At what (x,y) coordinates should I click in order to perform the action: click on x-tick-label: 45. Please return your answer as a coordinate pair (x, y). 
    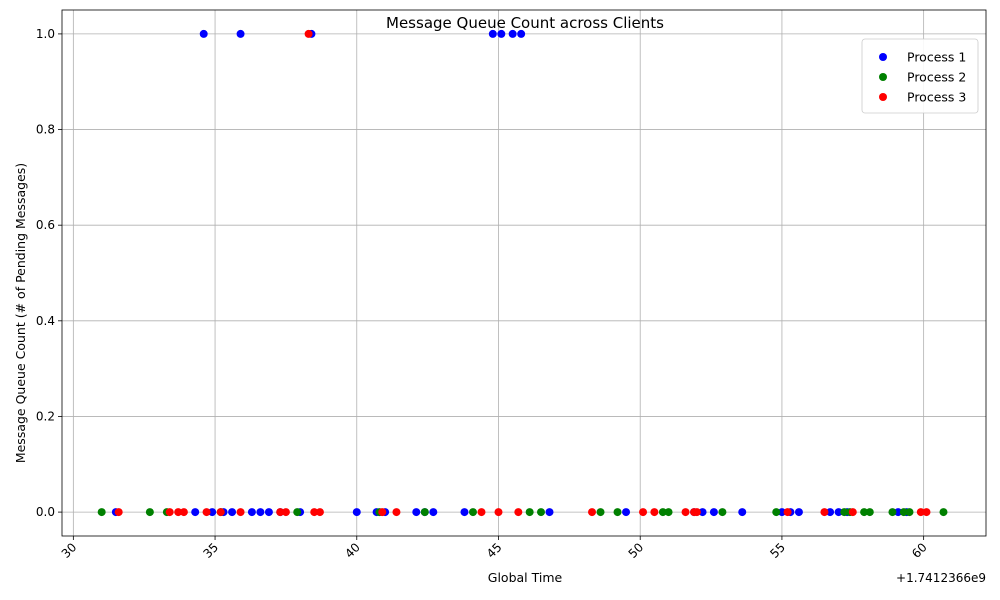
    Looking at the image, I should click on (494, 550).